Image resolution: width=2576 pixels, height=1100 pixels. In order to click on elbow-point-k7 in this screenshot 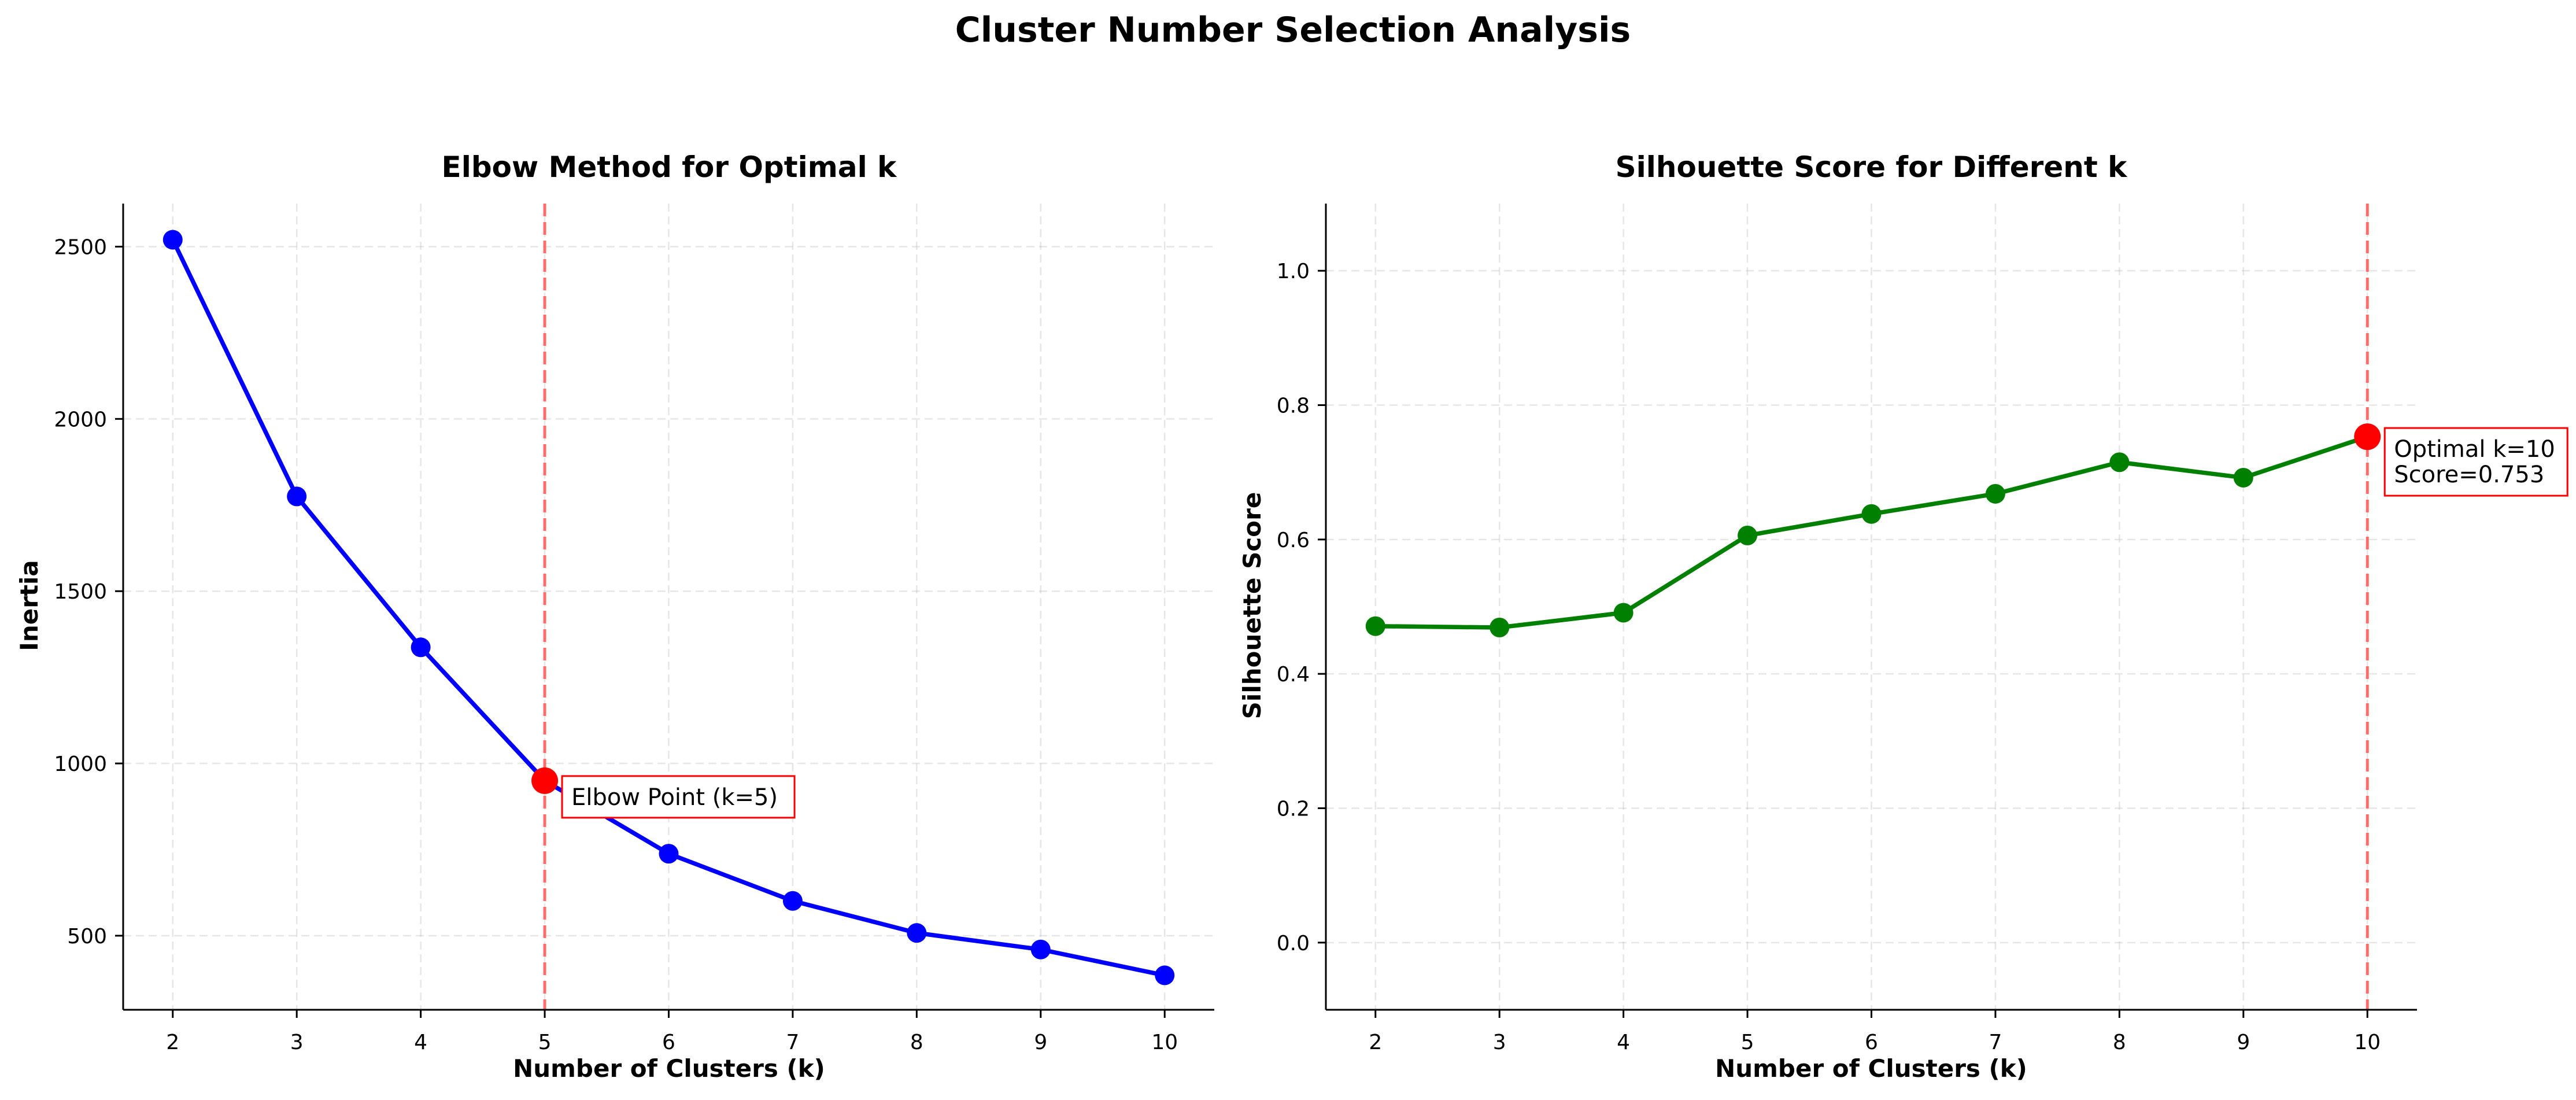, I will do `click(792, 901)`.